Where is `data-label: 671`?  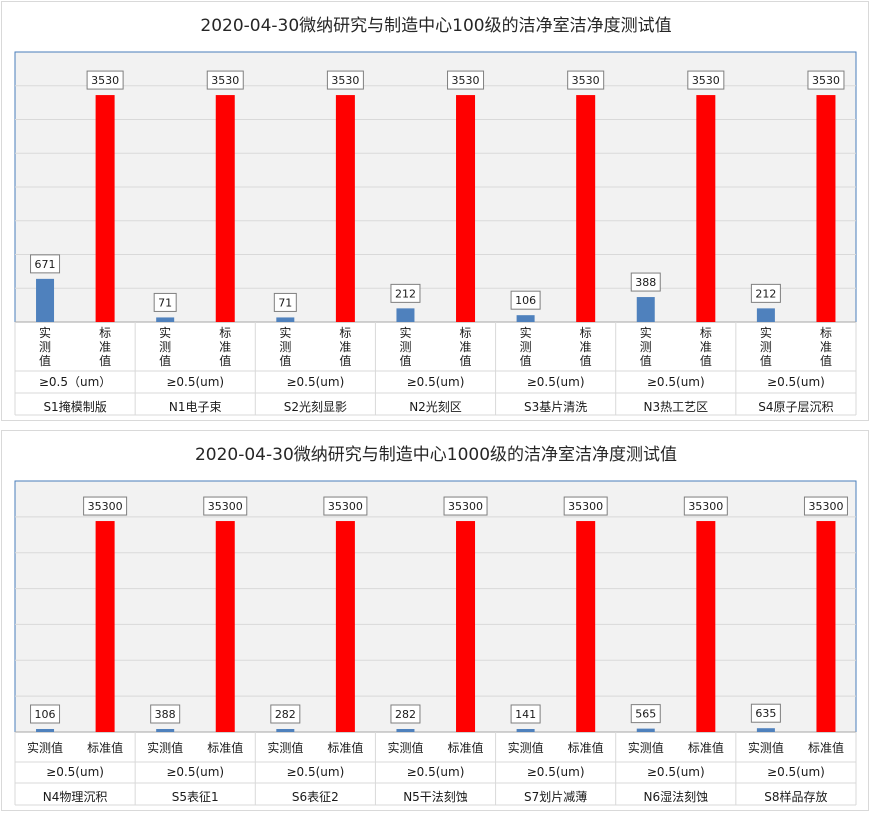 data-label: 671 is located at coordinates (45, 264).